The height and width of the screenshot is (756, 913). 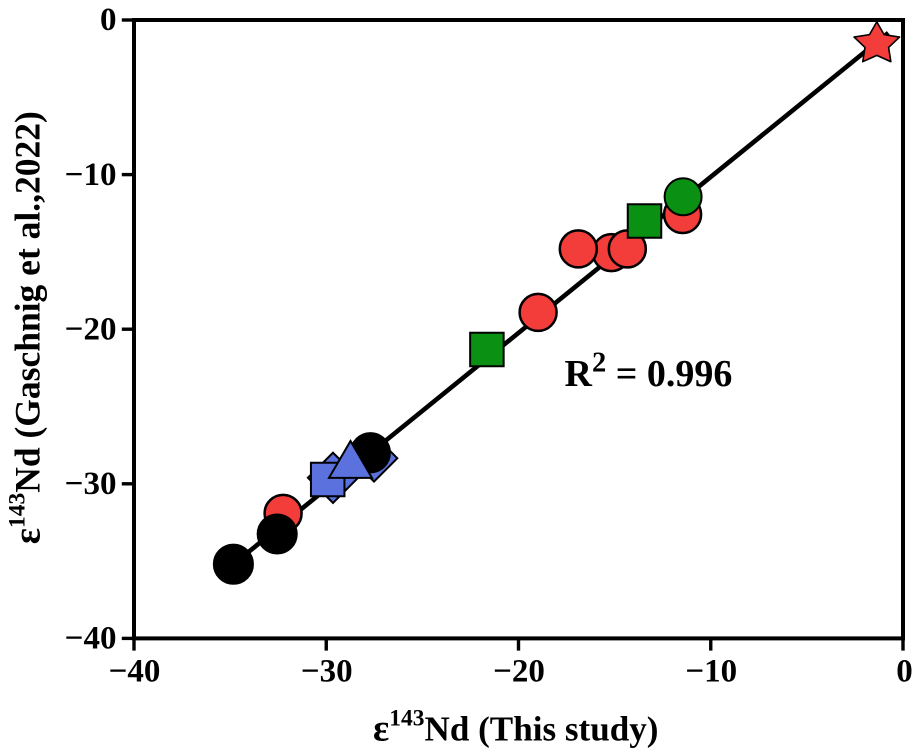 What do you see at coordinates (515, 728) in the screenshot?
I see `svg-text: ε143Nd (This study)` at bounding box center [515, 728].